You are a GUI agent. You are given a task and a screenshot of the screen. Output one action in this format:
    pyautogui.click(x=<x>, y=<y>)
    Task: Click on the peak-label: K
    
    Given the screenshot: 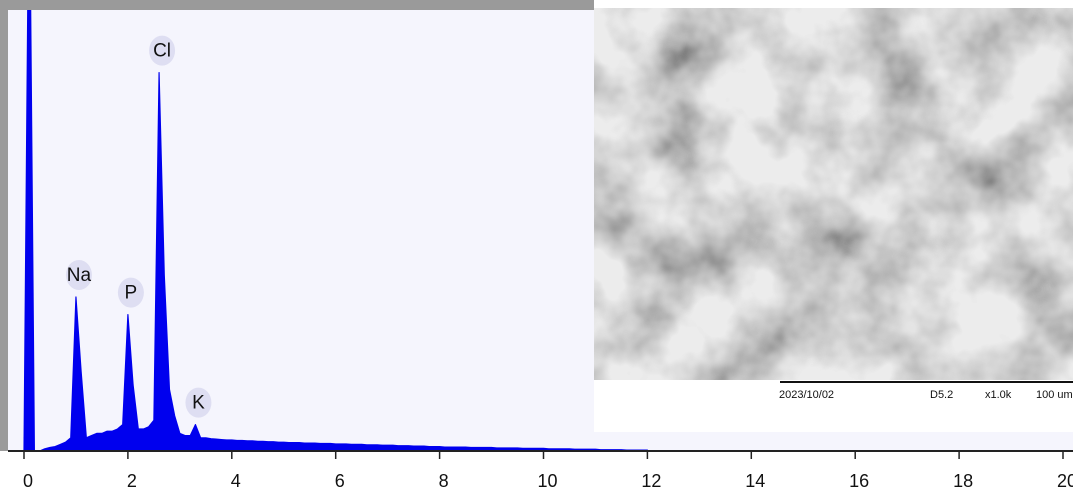 What is the action you would take?
    pyautogui.click(x=198, y=403)
    